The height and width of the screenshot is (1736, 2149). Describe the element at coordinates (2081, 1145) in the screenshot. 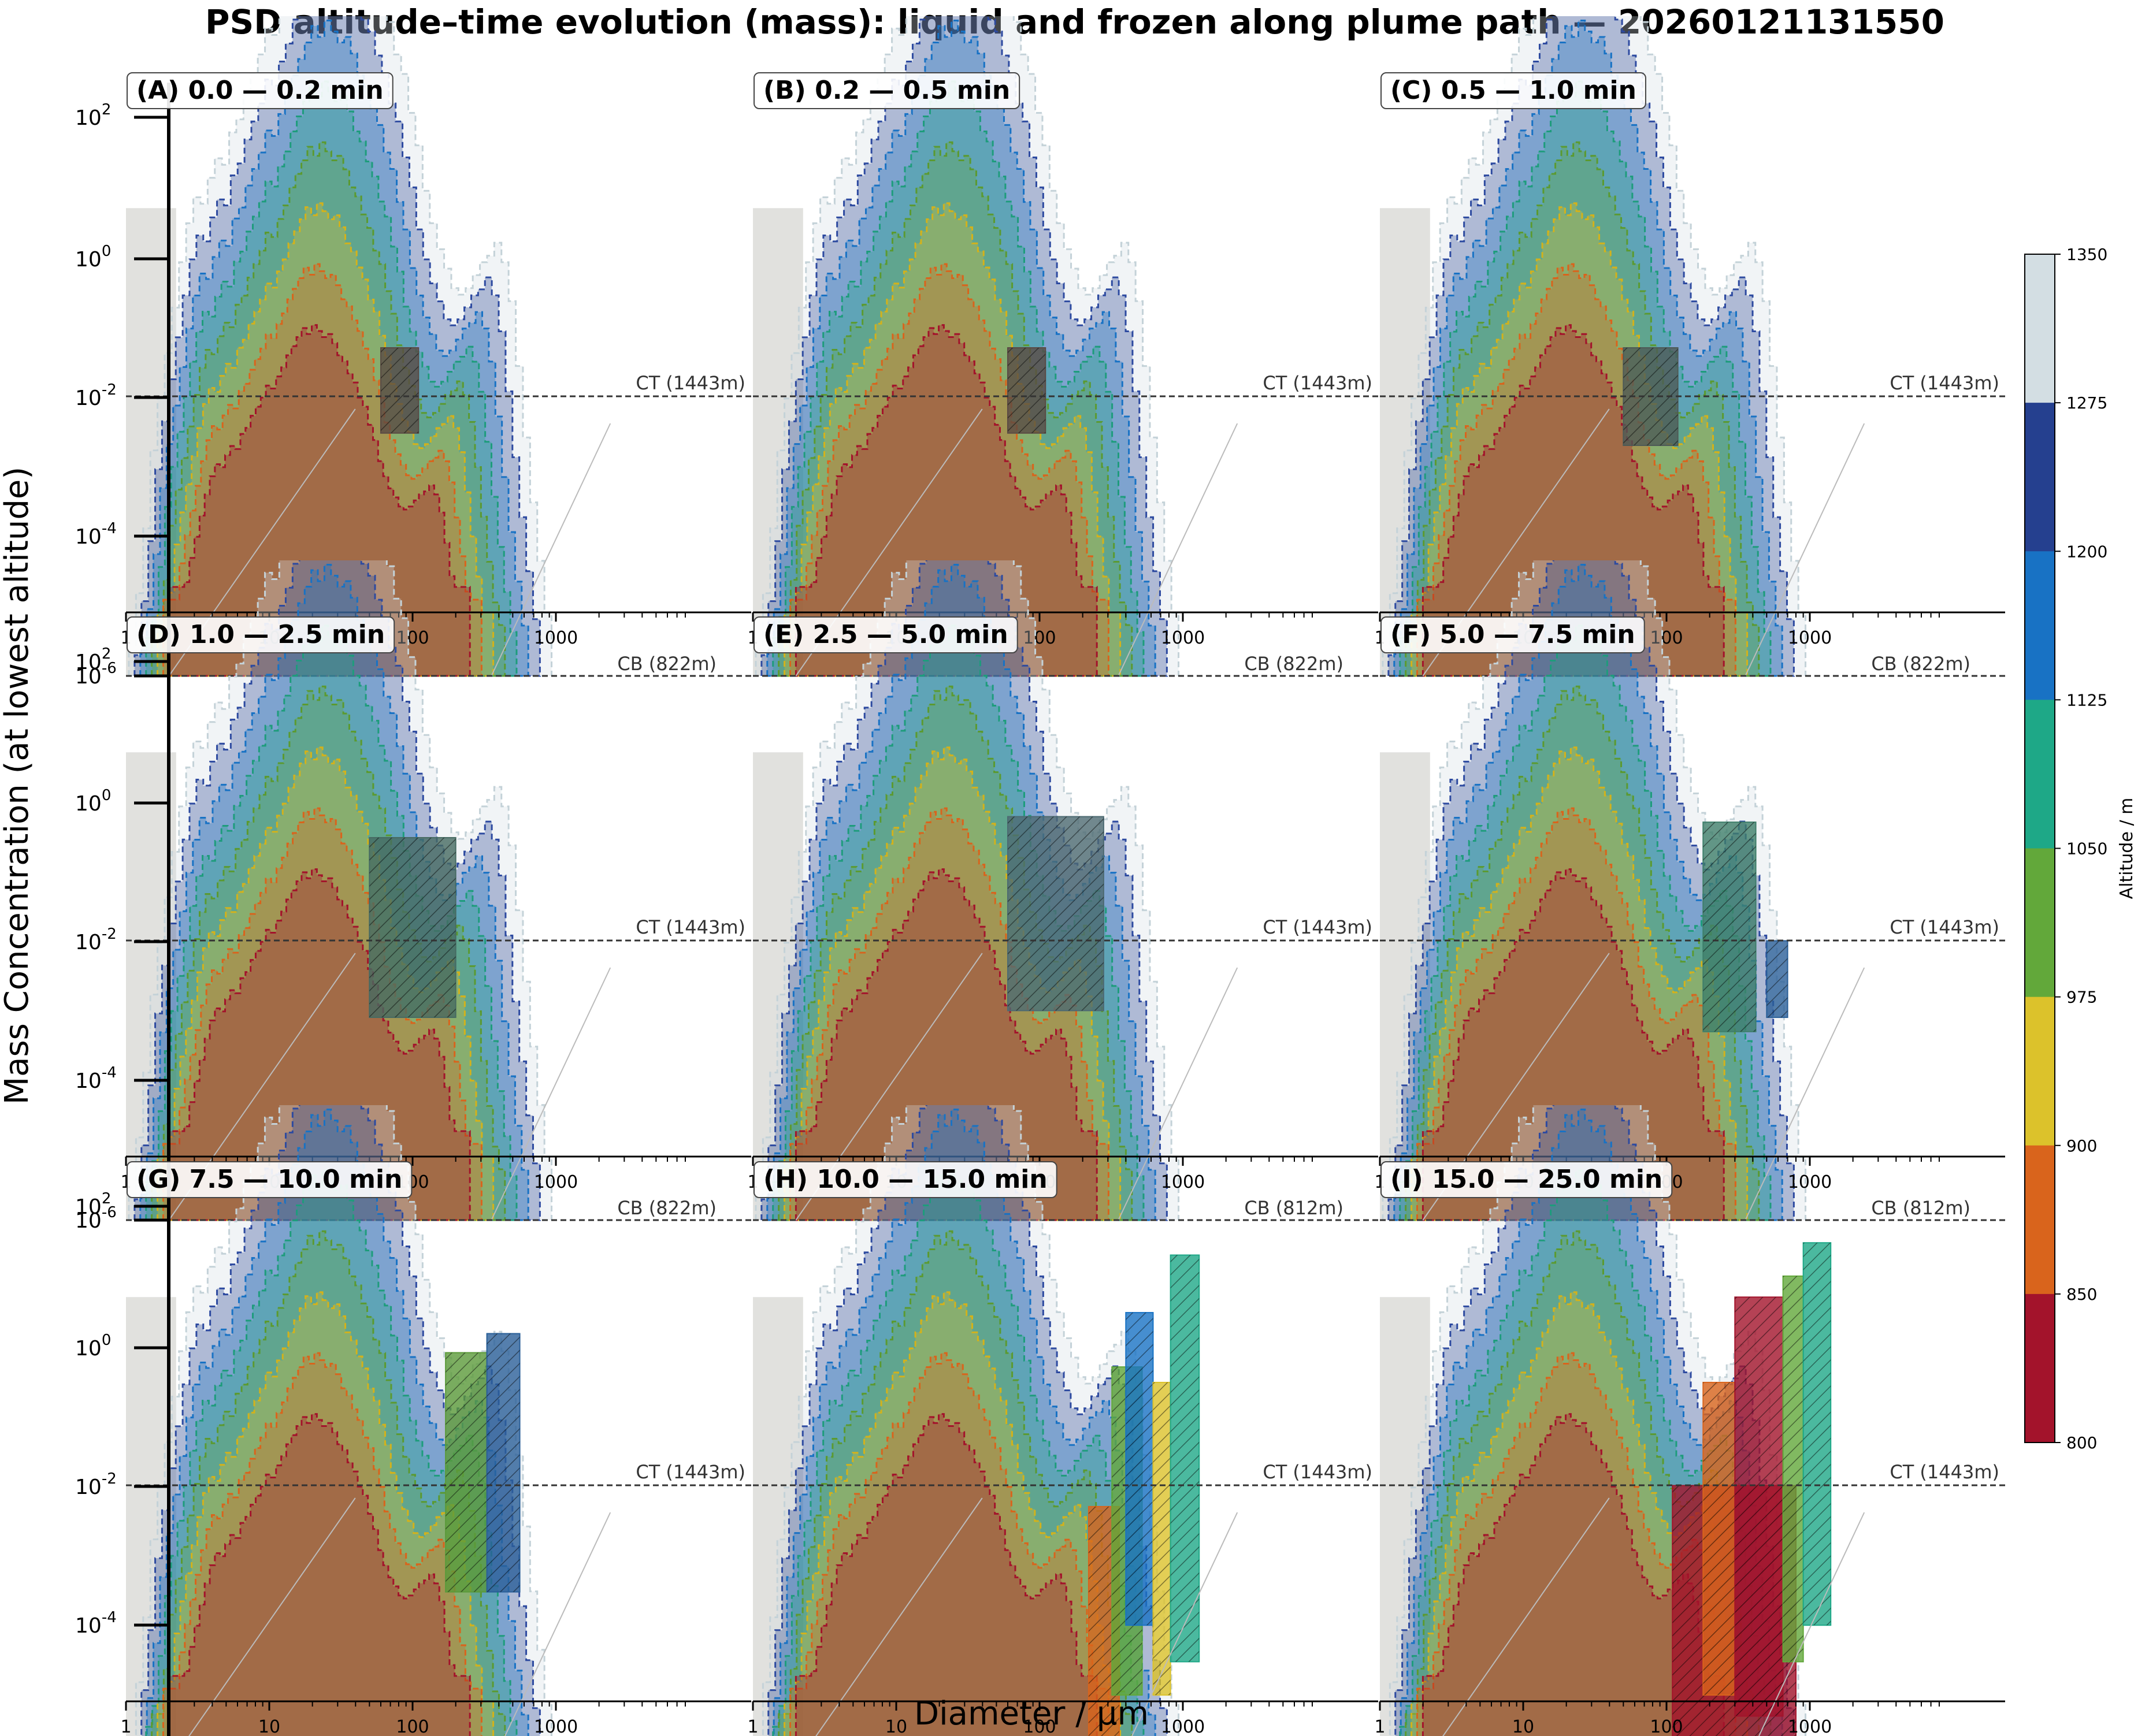

I see `colorbar-tick-label: 900` at that location.